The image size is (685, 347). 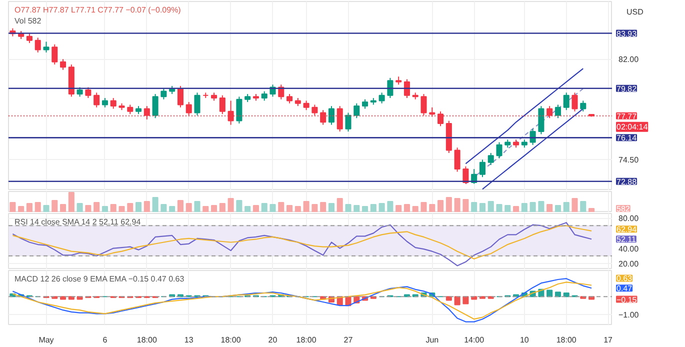 What do you see at coordinates (525, 340) in the screenshot?
I see `x-tick-label: 10` at bounding box center [525, 340].